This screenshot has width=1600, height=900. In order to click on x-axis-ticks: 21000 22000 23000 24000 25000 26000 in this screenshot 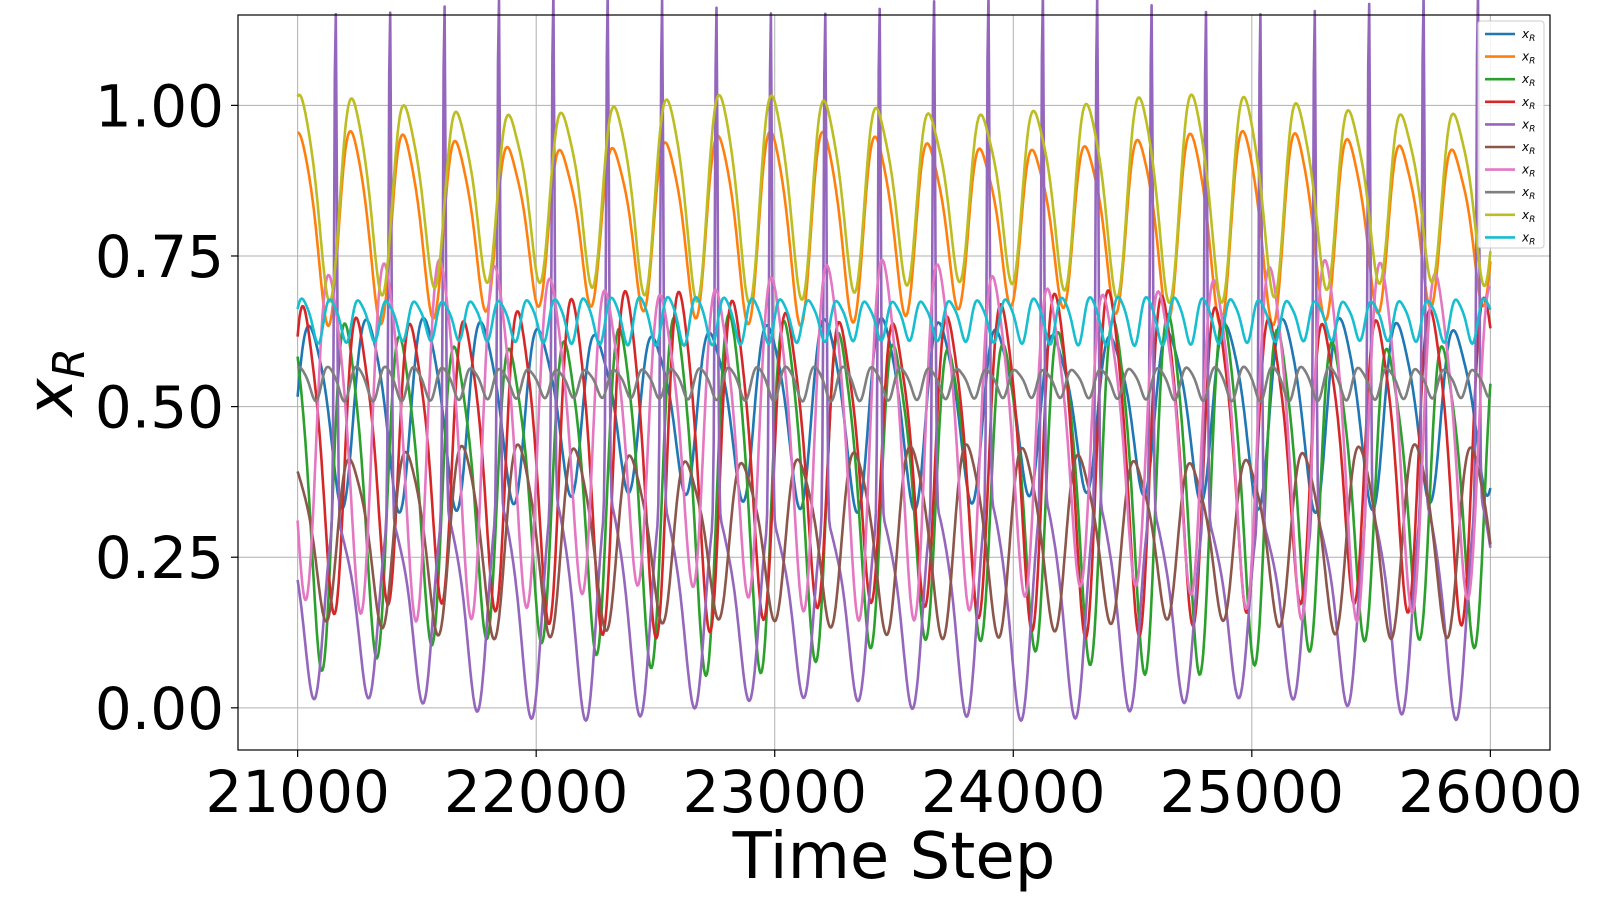, I will do `click(894, 788)`.